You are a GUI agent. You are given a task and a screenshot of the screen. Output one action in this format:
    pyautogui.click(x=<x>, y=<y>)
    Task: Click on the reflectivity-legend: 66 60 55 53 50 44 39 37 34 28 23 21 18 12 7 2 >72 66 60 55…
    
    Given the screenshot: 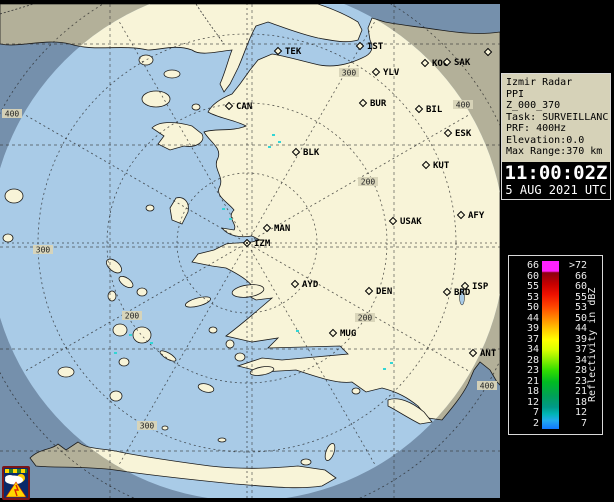 What is the action you would take?
    pyautogui.click(x=555, y=345)
    